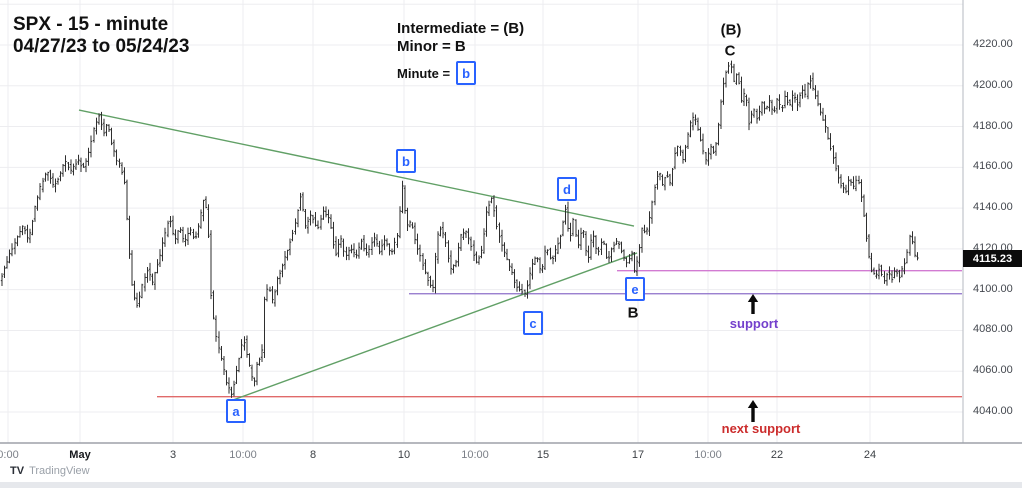  Describe the element at coordinates (731, 30) in the screenshot. I see `wave-label-intermediate-B: (B)` at that location.